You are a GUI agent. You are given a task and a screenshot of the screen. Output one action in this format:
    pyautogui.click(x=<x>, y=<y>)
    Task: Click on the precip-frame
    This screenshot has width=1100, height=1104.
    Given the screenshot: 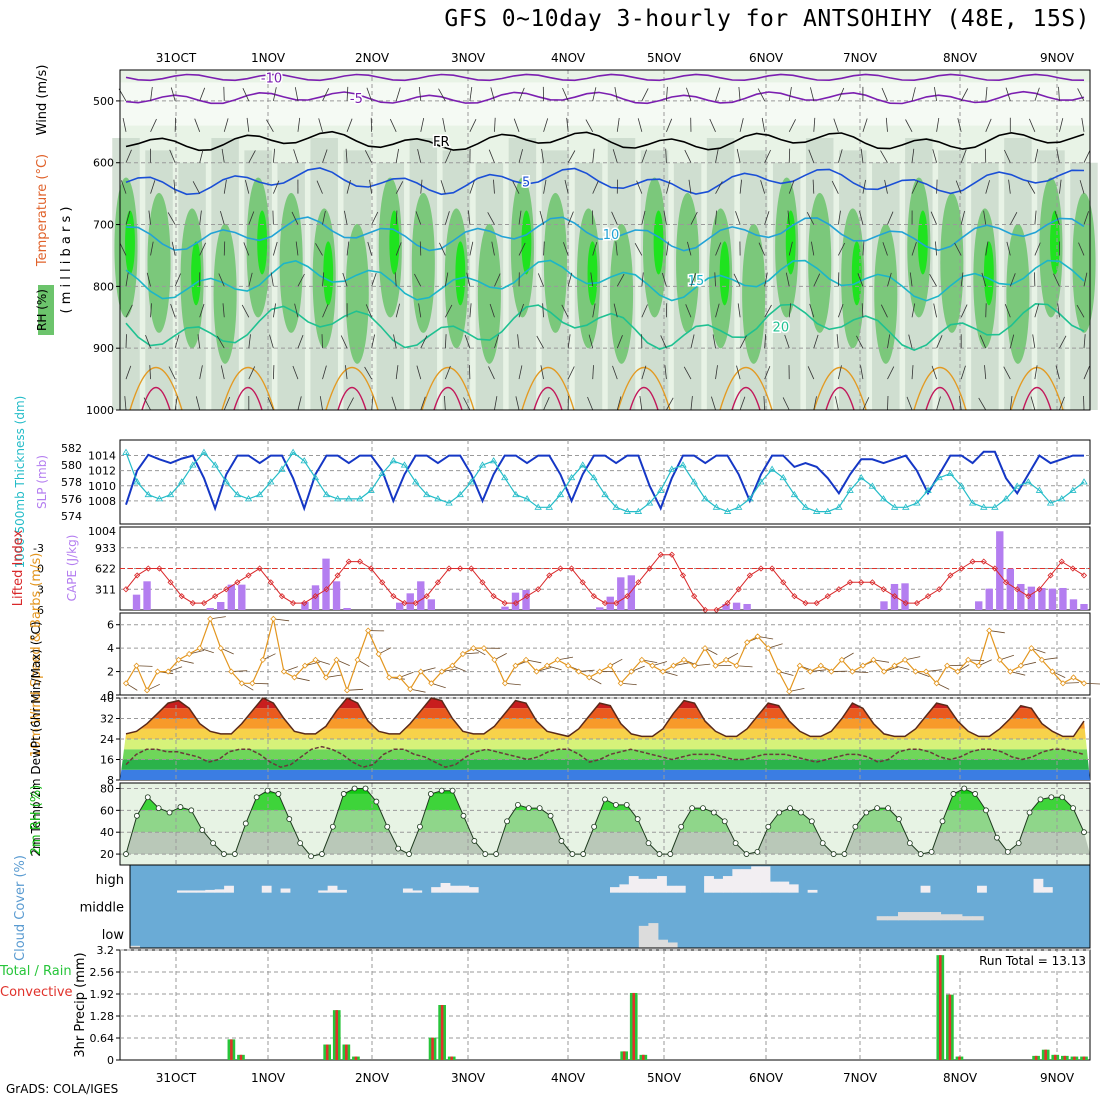 What is the action you would take?
    pyautogui.click(x=605, y=1005)
    